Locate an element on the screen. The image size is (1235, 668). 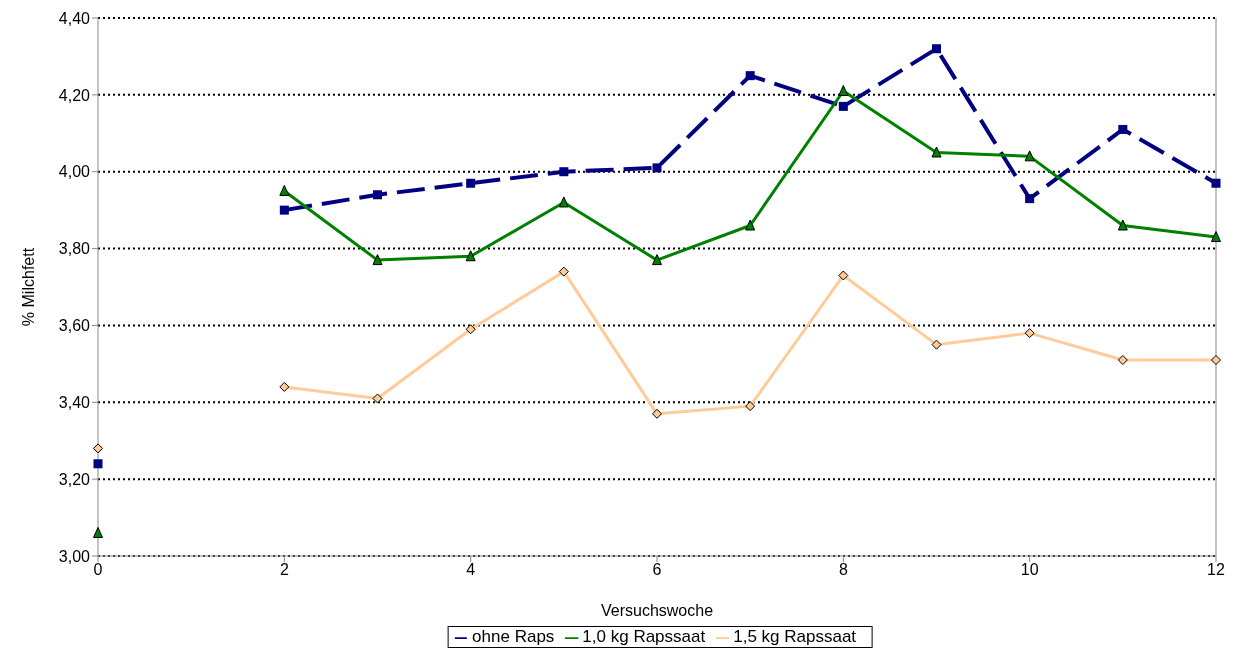
y-tick-label: 4,00 is located at coordinates (74, 172).